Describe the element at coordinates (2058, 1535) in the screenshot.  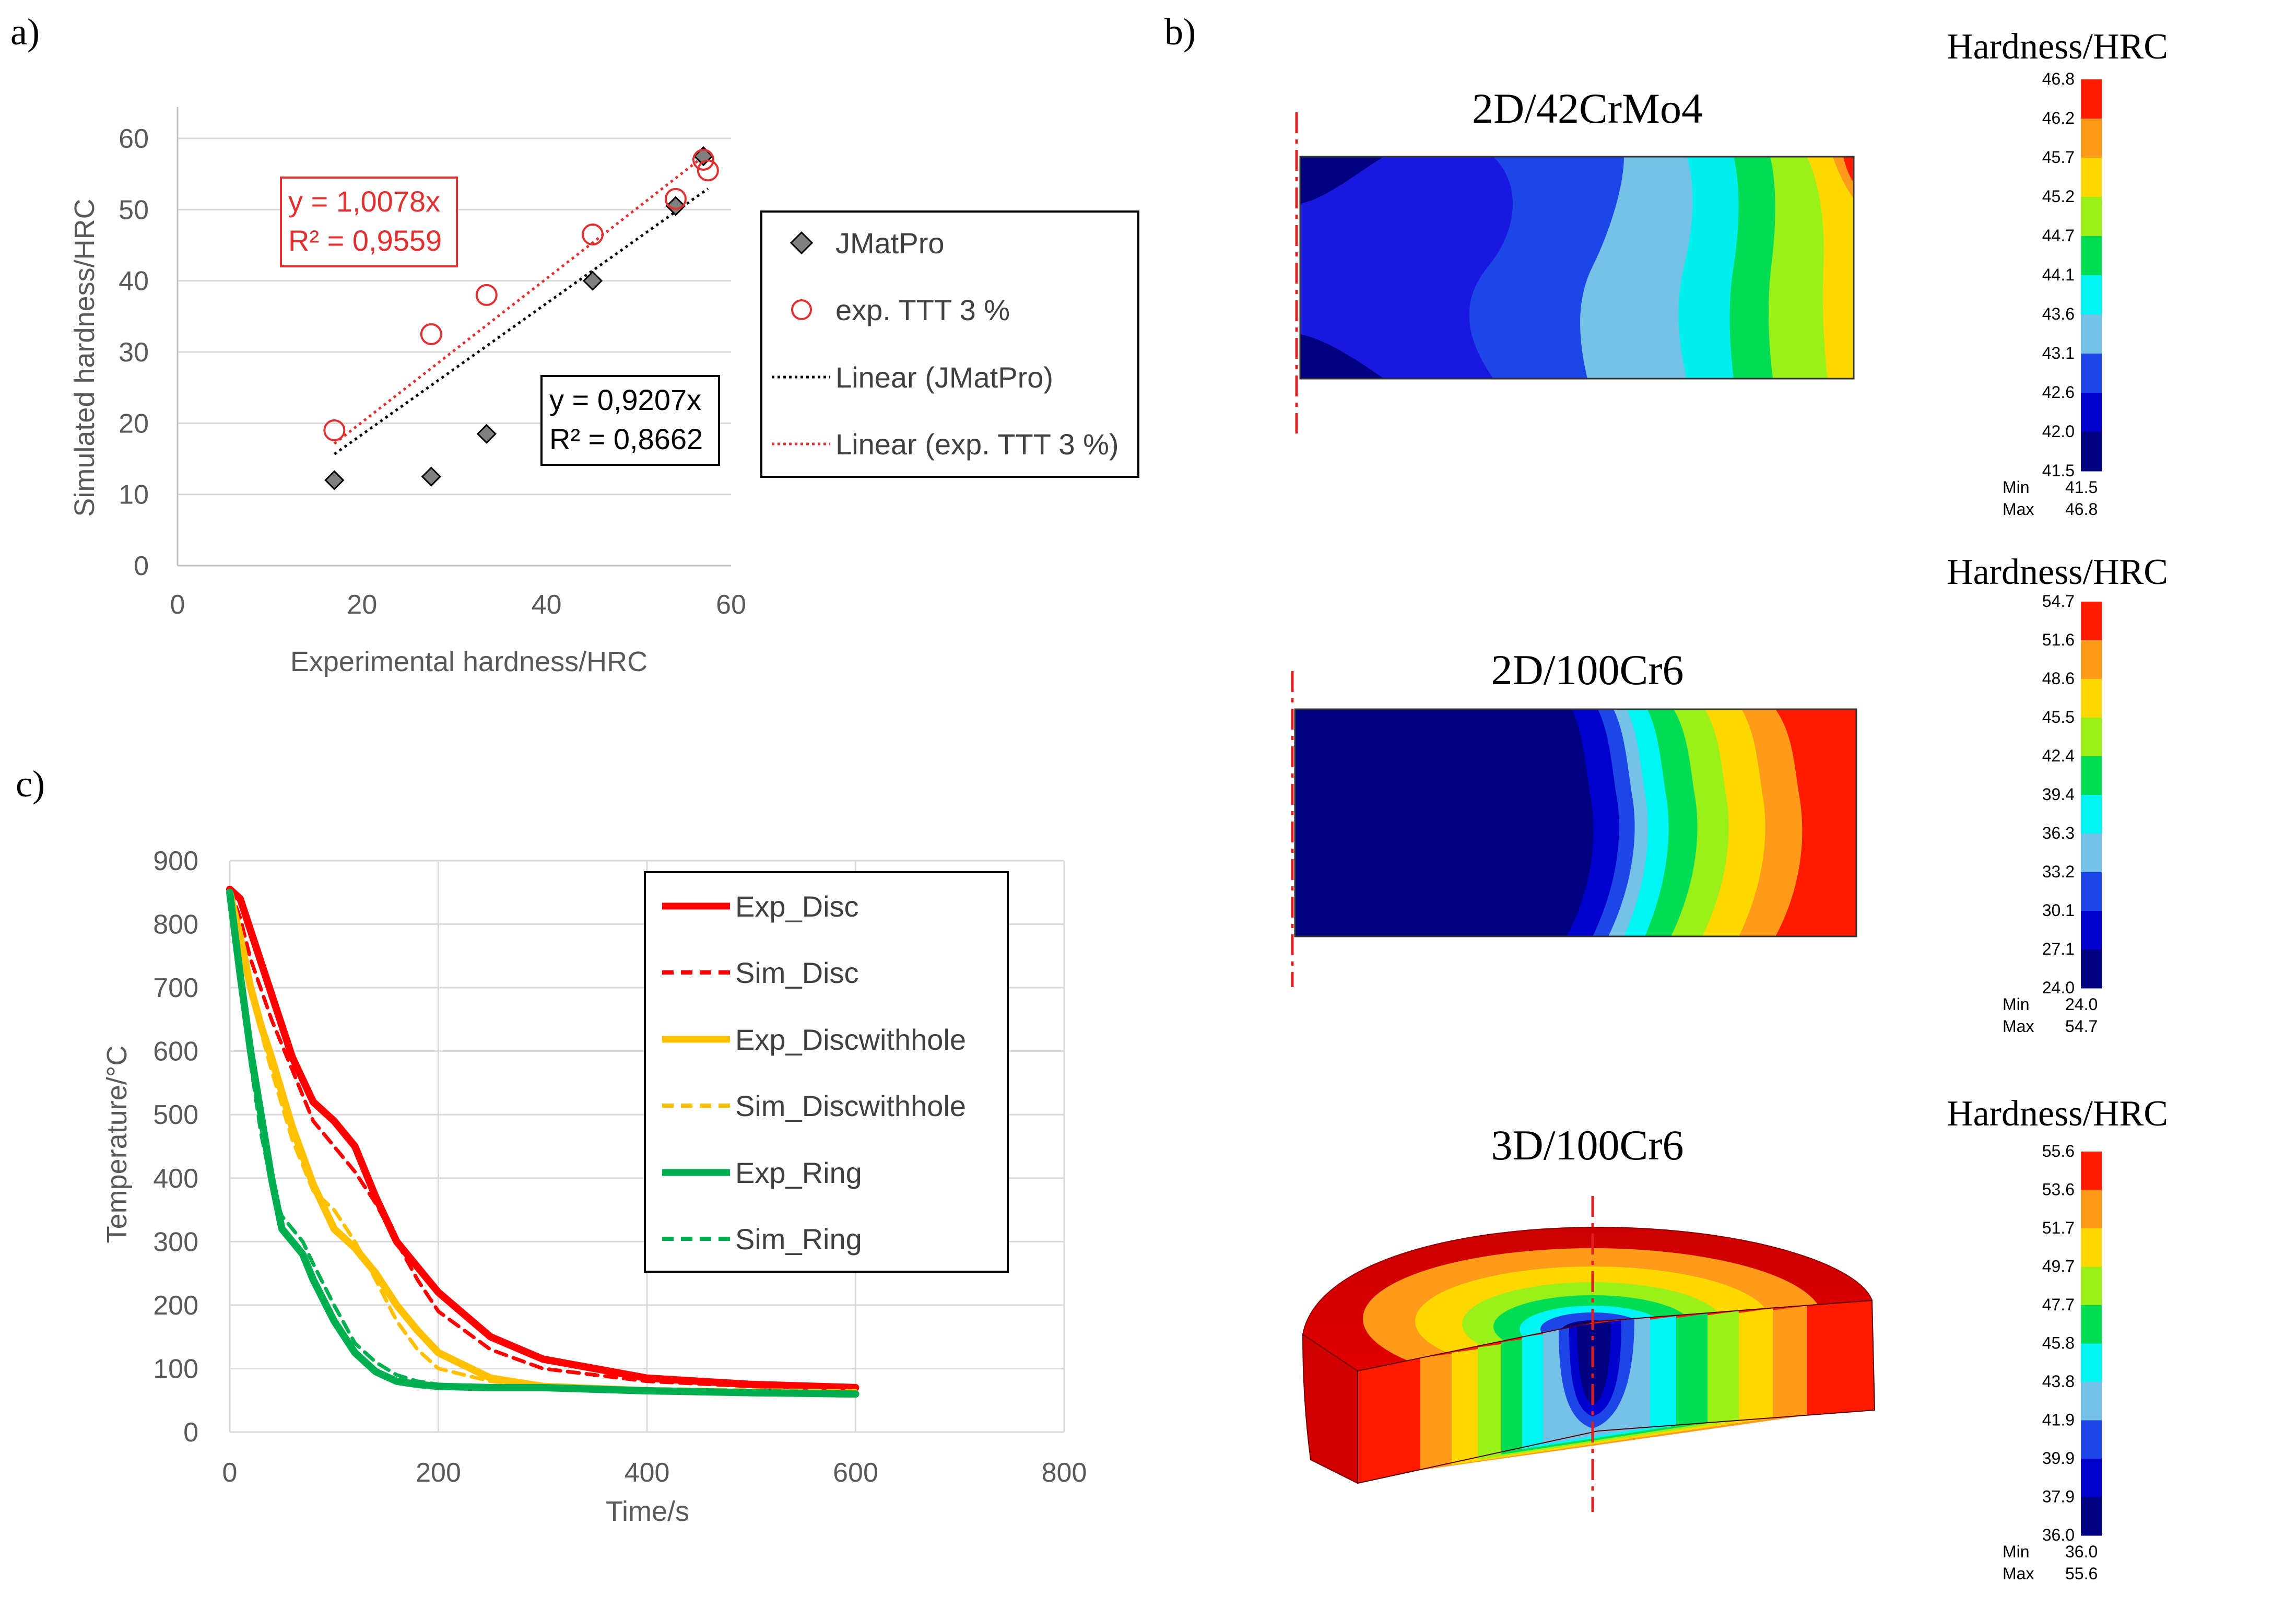
I see `colorbar-tick: 36.0` at that location.